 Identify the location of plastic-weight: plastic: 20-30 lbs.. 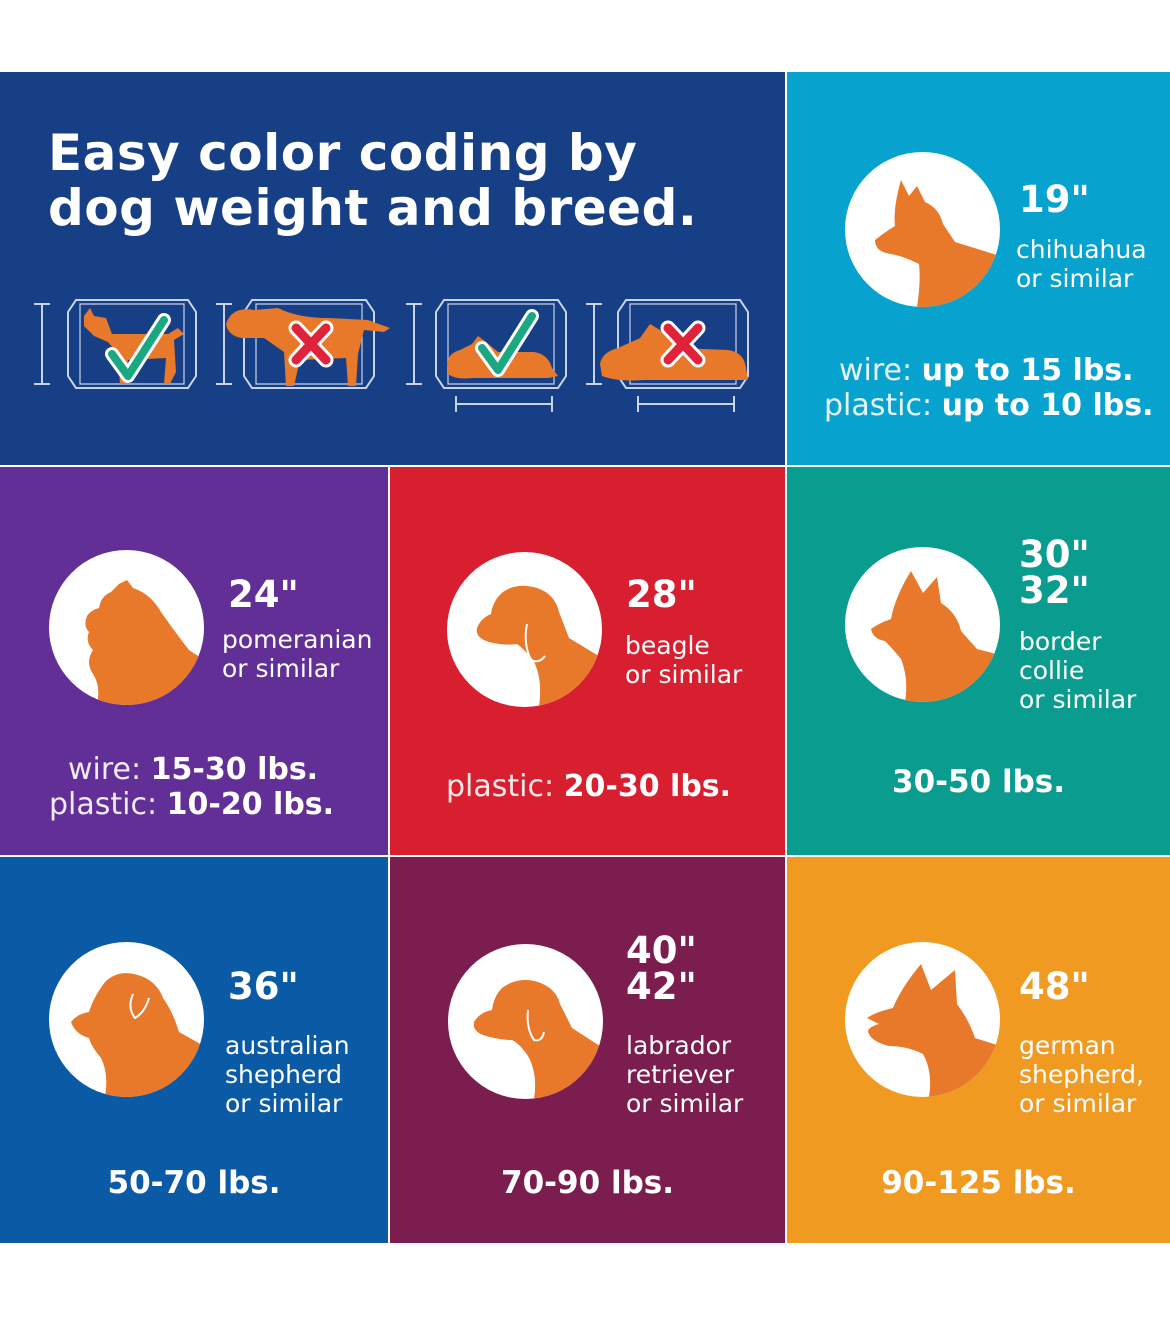
(589, 786).